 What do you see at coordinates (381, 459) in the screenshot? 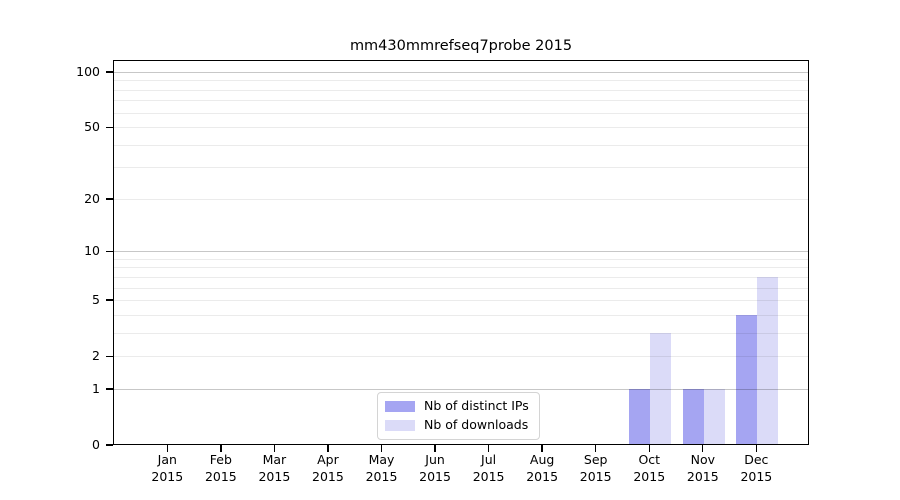
I see `x-tick-label-month: May` at bounding box center [381, 459].